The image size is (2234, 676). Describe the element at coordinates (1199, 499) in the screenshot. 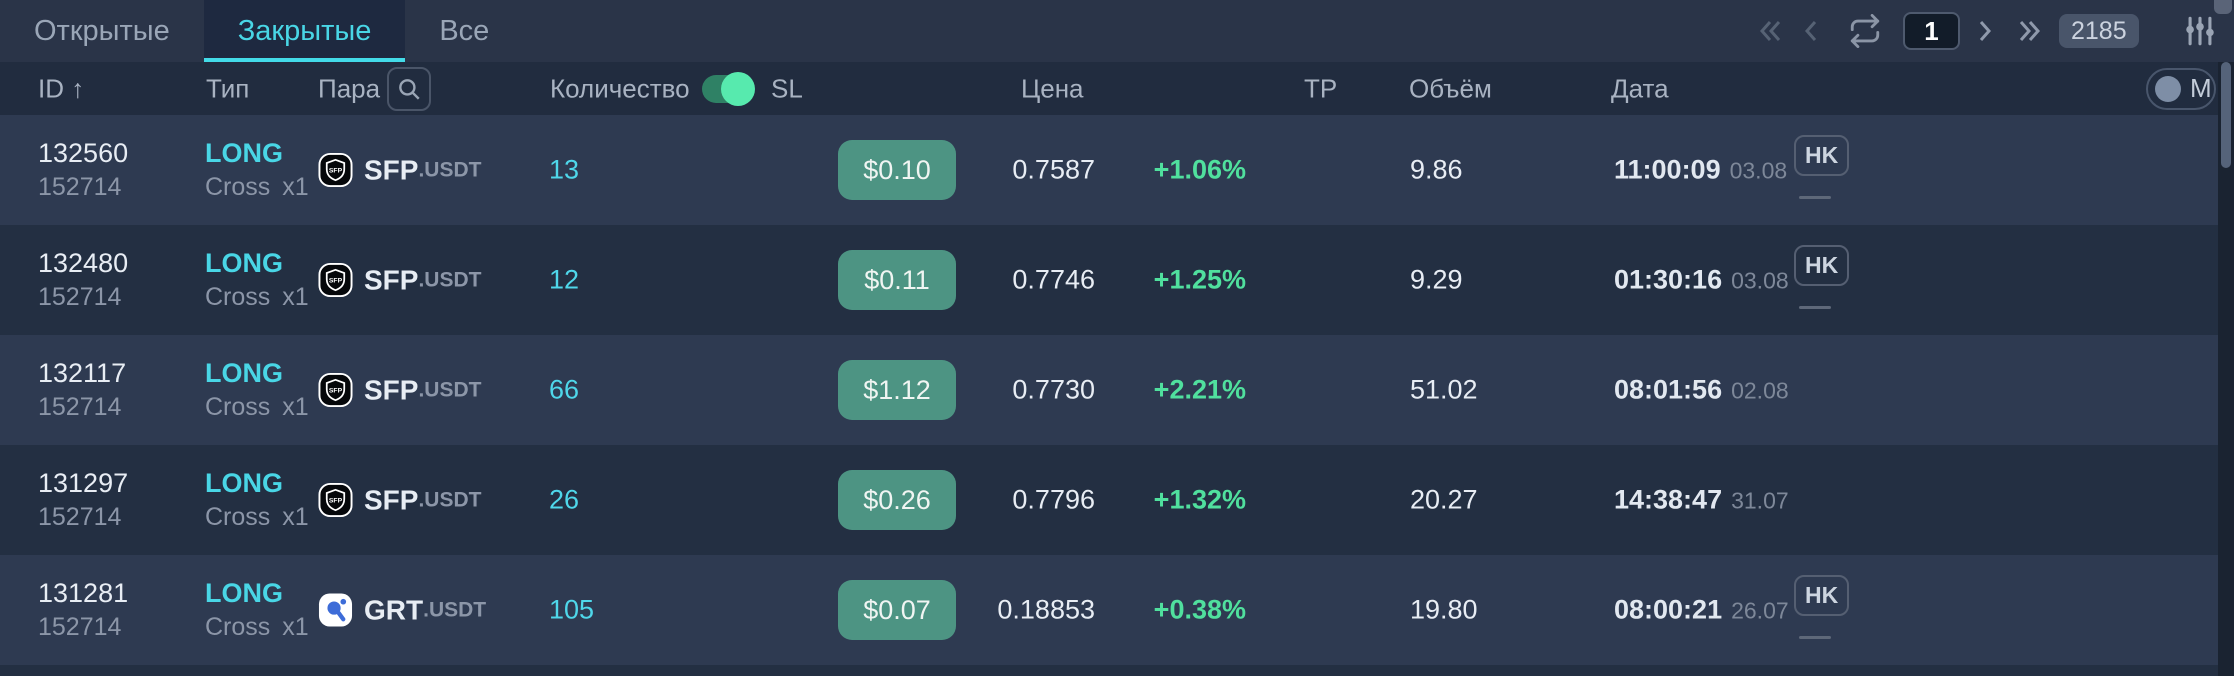

I see `pnl-percent: +1.32%` at that location.